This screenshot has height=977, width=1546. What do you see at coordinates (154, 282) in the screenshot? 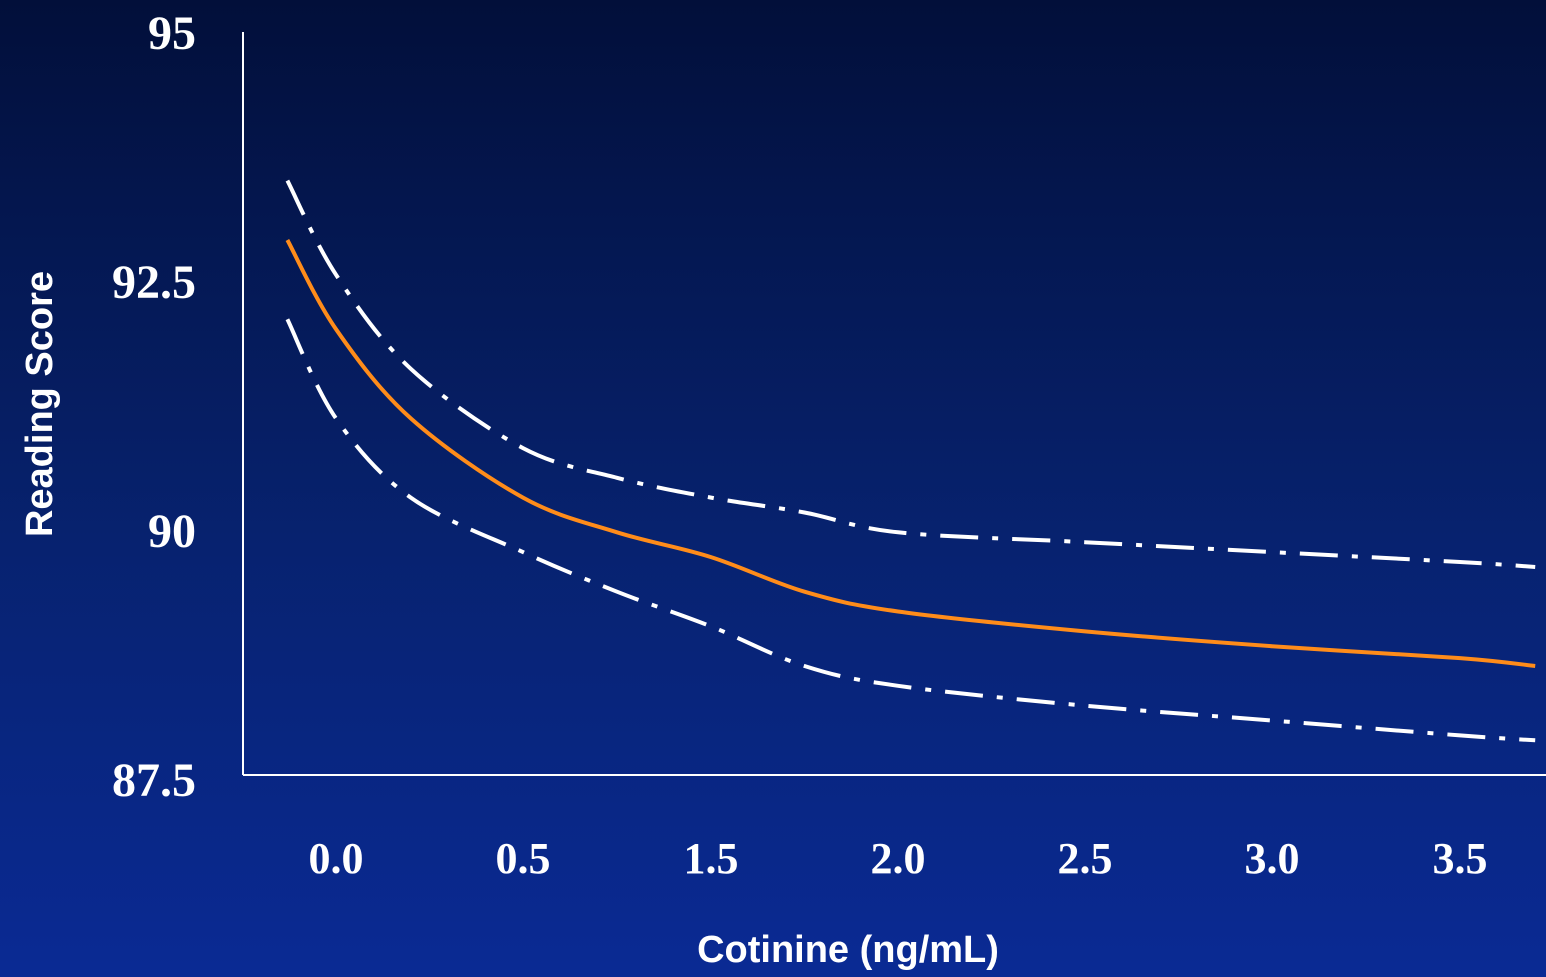
I see `y-tick-label: 92.5` at bounding box center [154, 282].